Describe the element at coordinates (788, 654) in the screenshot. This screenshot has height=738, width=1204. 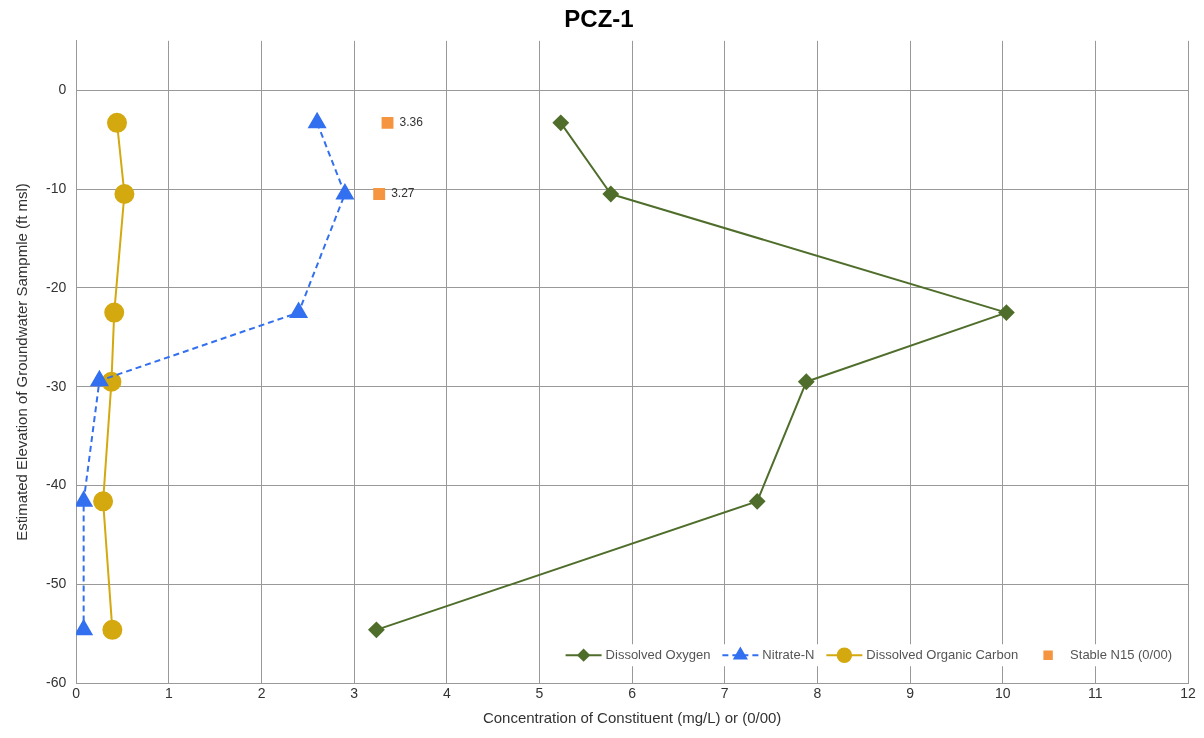
I see `legend-label: Nitrate-N` at that location.